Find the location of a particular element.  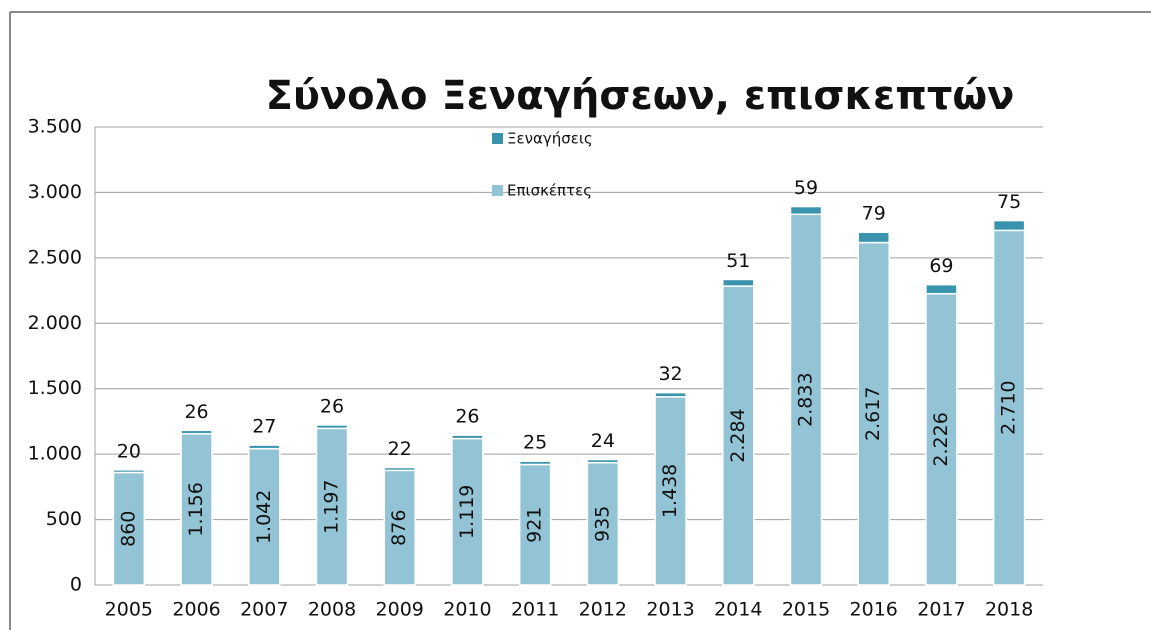

bar-value-label: 27 is located at coordinates (264, 427).